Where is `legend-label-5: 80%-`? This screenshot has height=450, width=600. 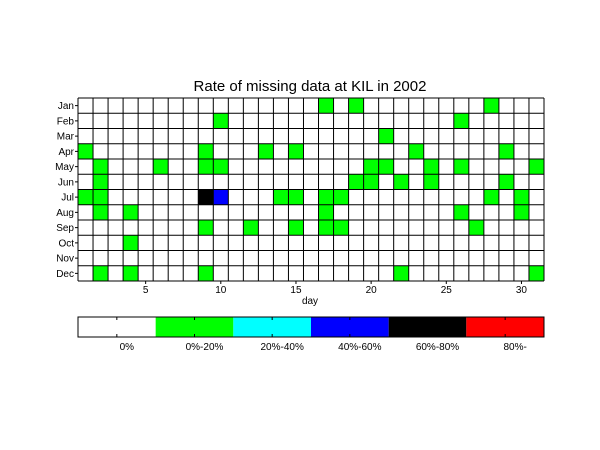 legend-label-5: 80%- is located at coordinates (514, 347).